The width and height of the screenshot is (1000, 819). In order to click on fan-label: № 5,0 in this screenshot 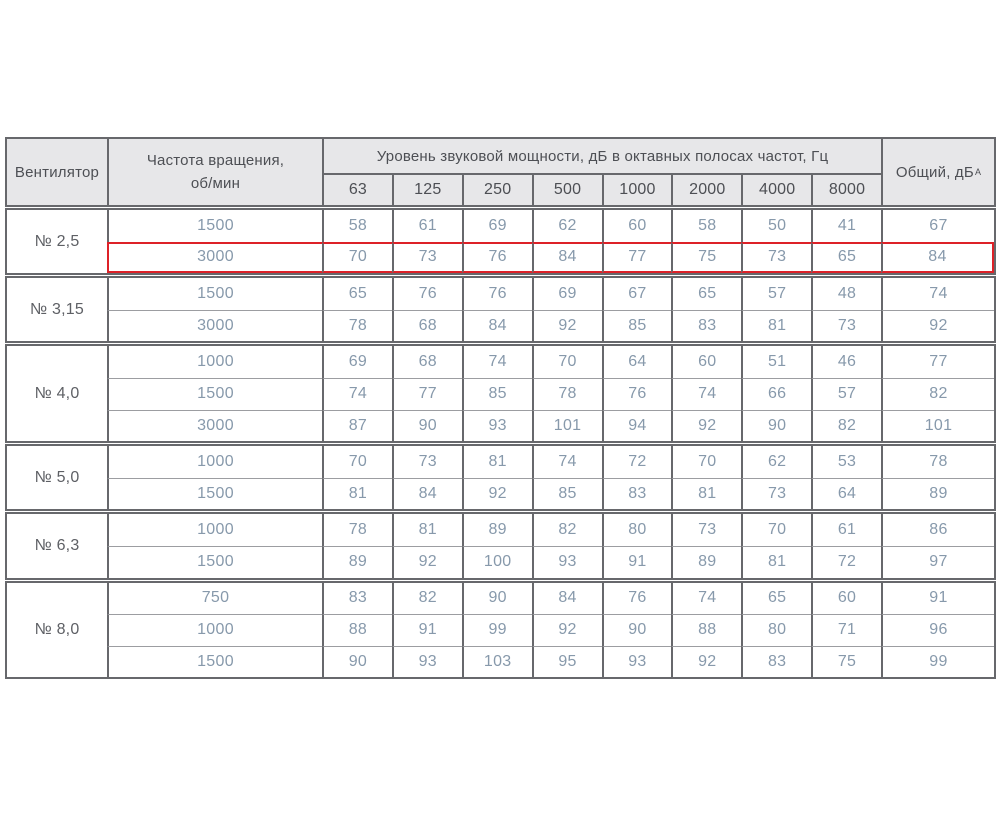, I will do `click(57, 477)`.